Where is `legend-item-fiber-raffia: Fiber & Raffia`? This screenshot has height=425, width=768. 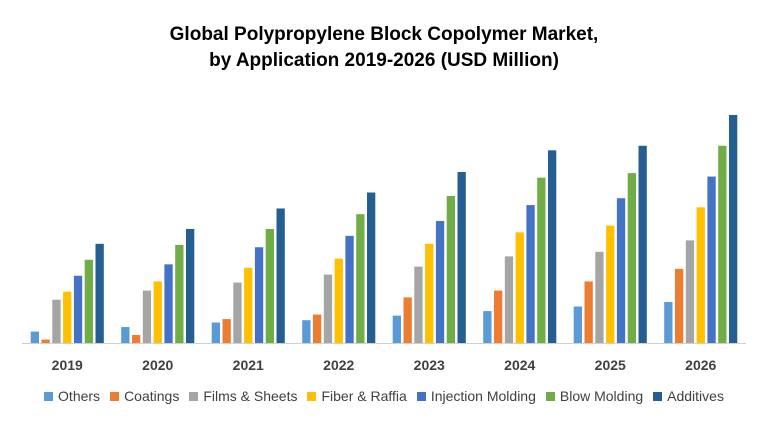 legend-item-fiber-raffia: Fiber & Raffia is located at coordinates (357, 396).